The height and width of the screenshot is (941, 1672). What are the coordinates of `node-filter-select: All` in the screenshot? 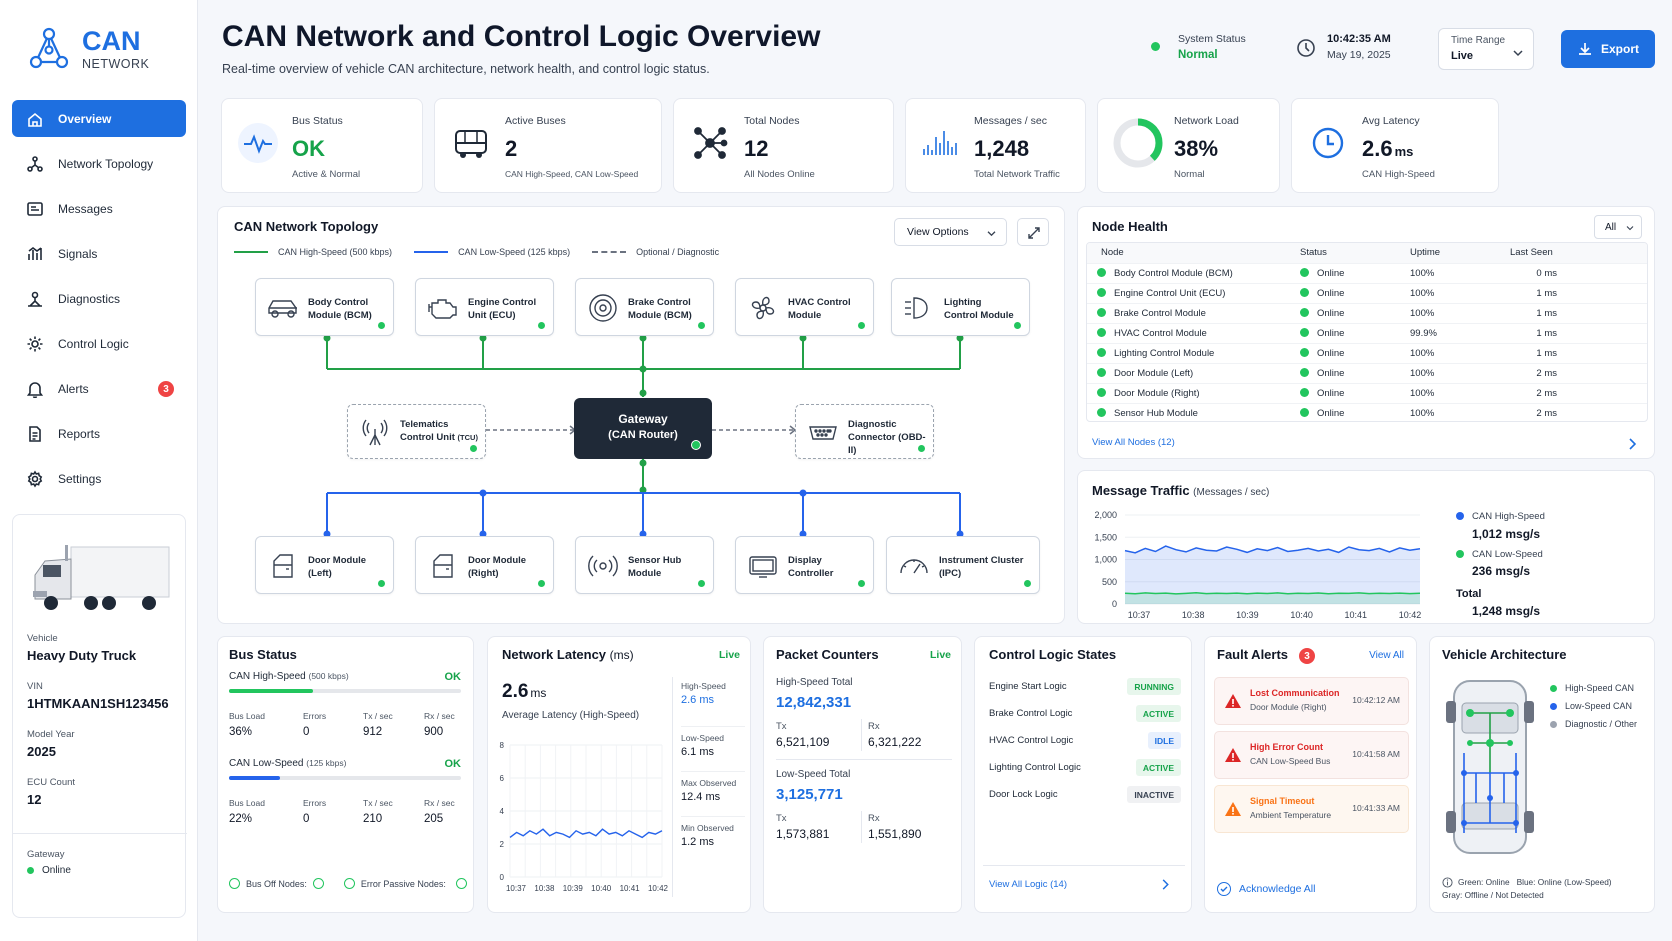 It's located at (1618, 227).